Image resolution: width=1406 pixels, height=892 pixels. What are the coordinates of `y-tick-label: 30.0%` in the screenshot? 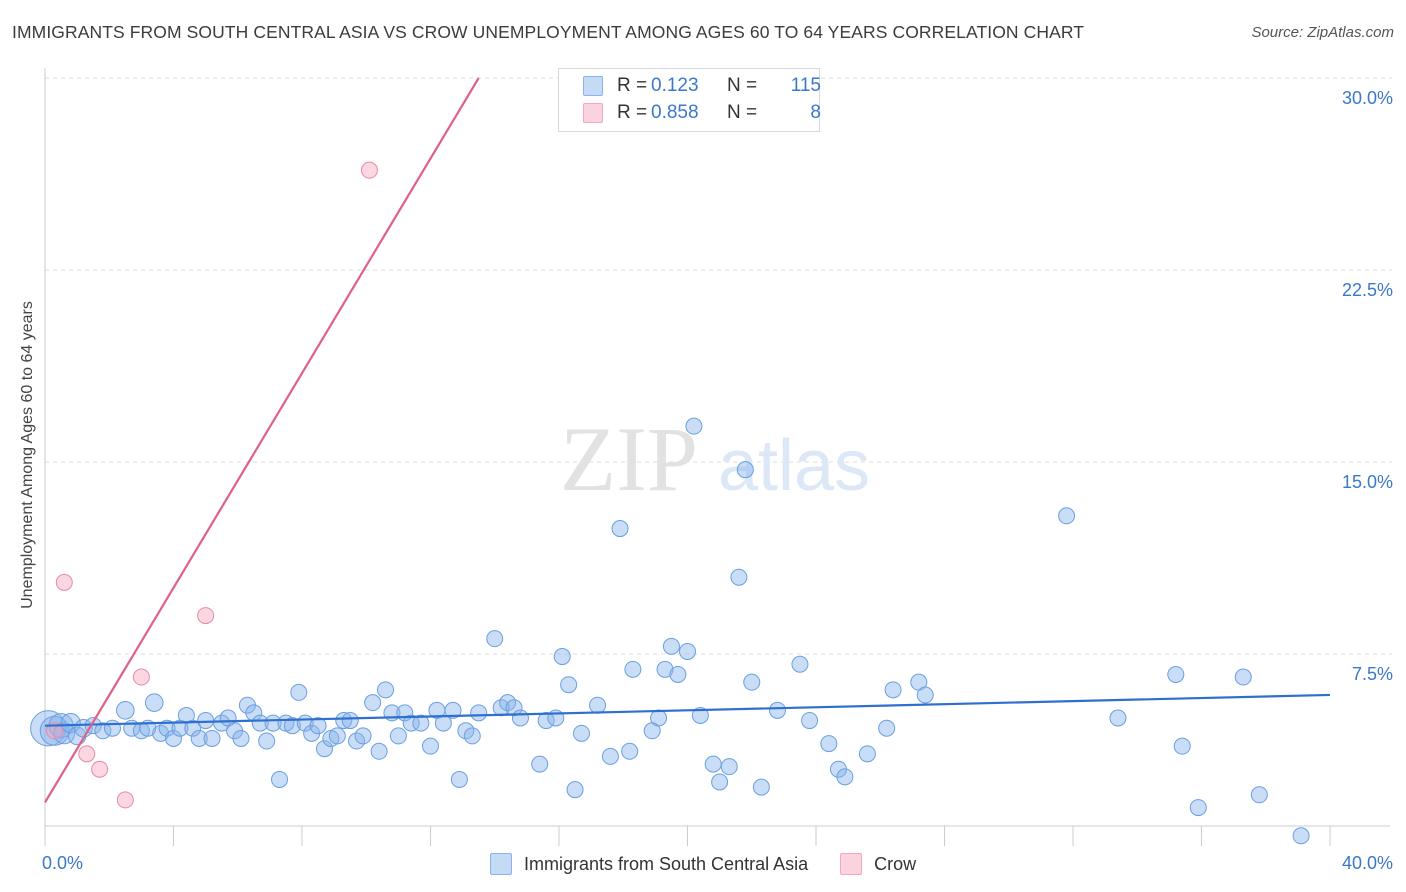 It's located at (1367, 98).